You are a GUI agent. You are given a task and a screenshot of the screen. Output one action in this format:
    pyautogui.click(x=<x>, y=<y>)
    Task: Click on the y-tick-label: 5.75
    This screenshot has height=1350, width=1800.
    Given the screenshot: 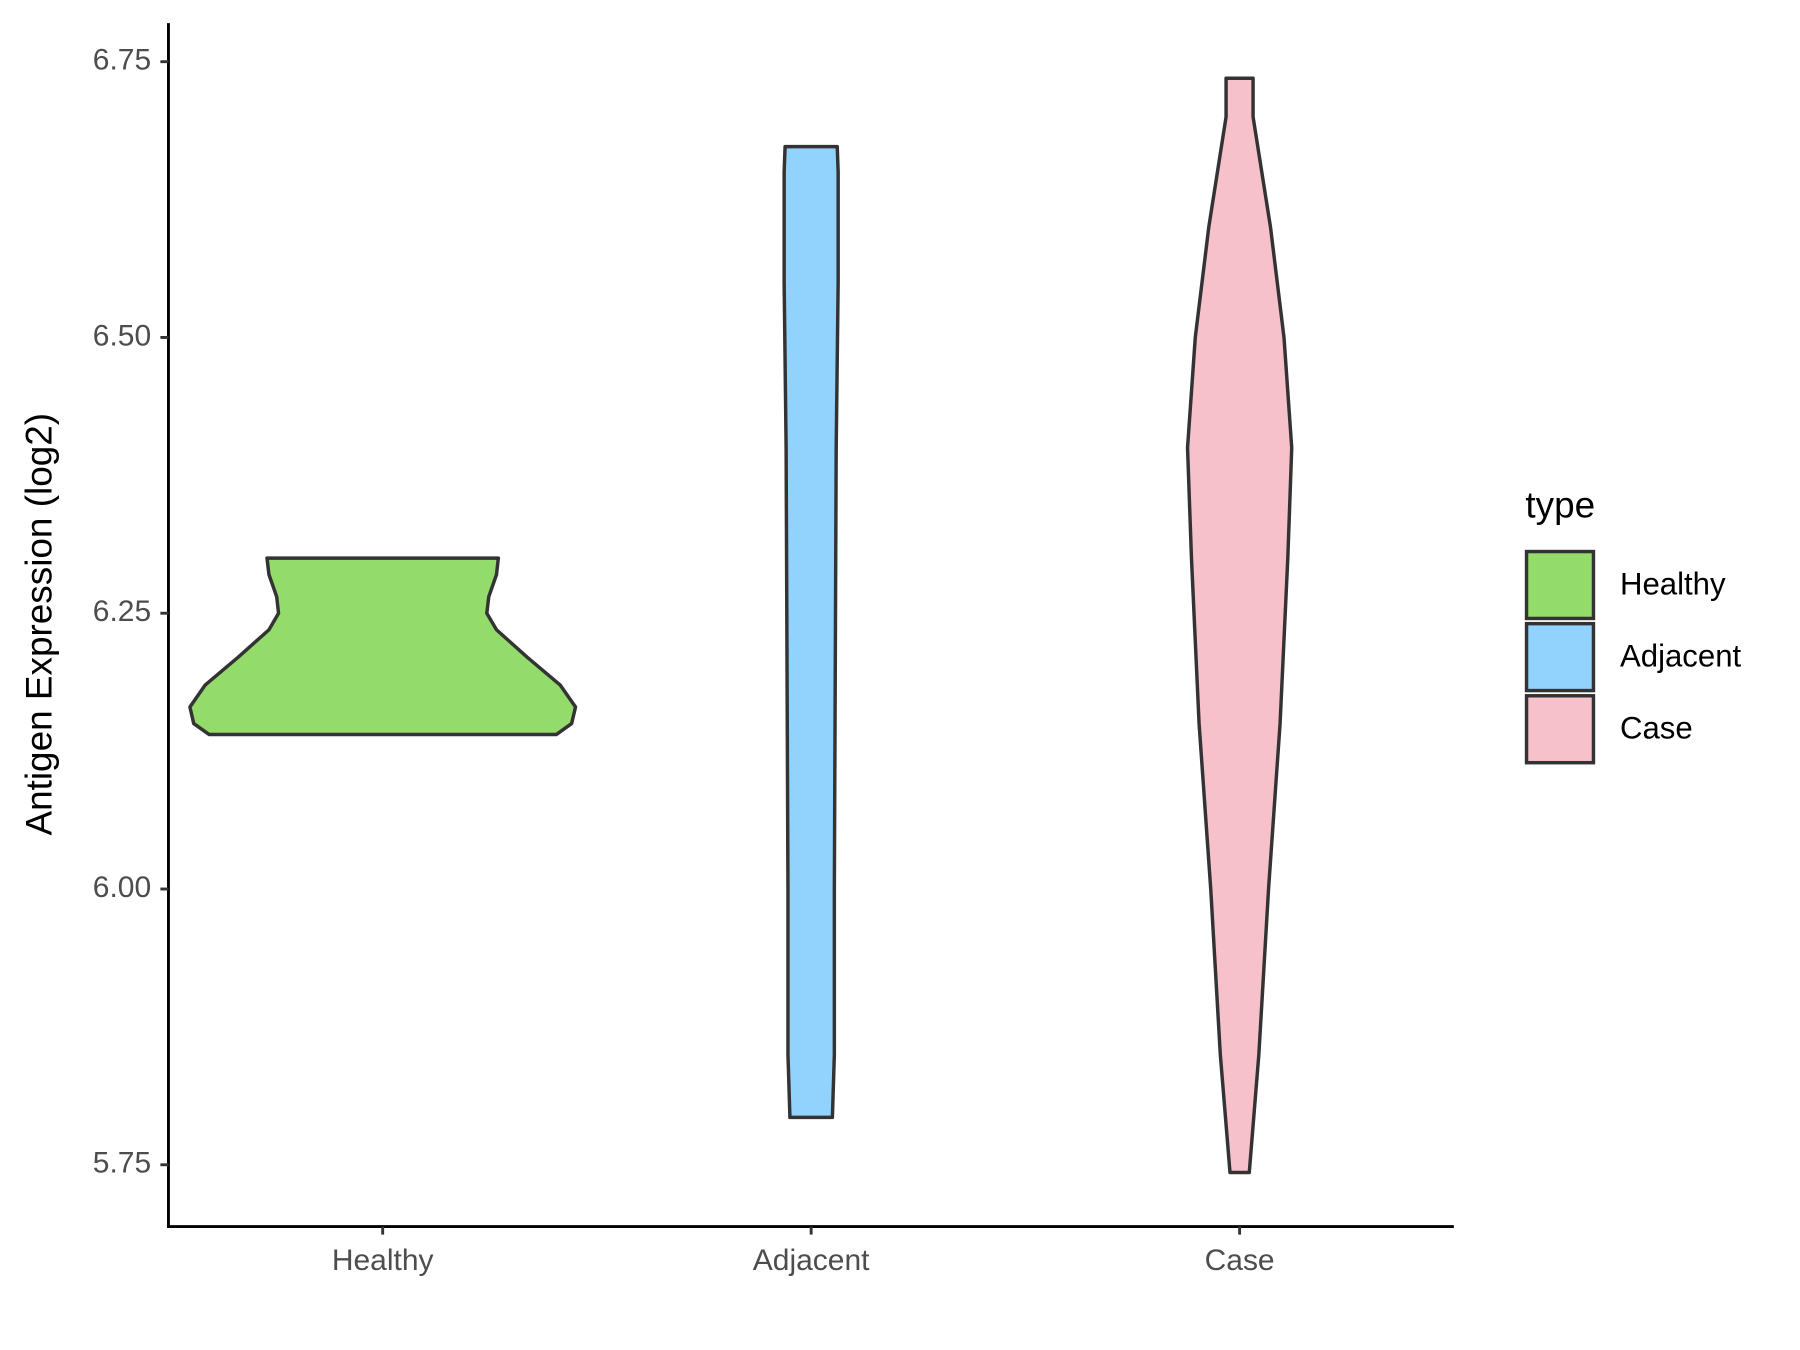 What is the action you would take?
    pyautogui.click(x=122, y=1163)
    